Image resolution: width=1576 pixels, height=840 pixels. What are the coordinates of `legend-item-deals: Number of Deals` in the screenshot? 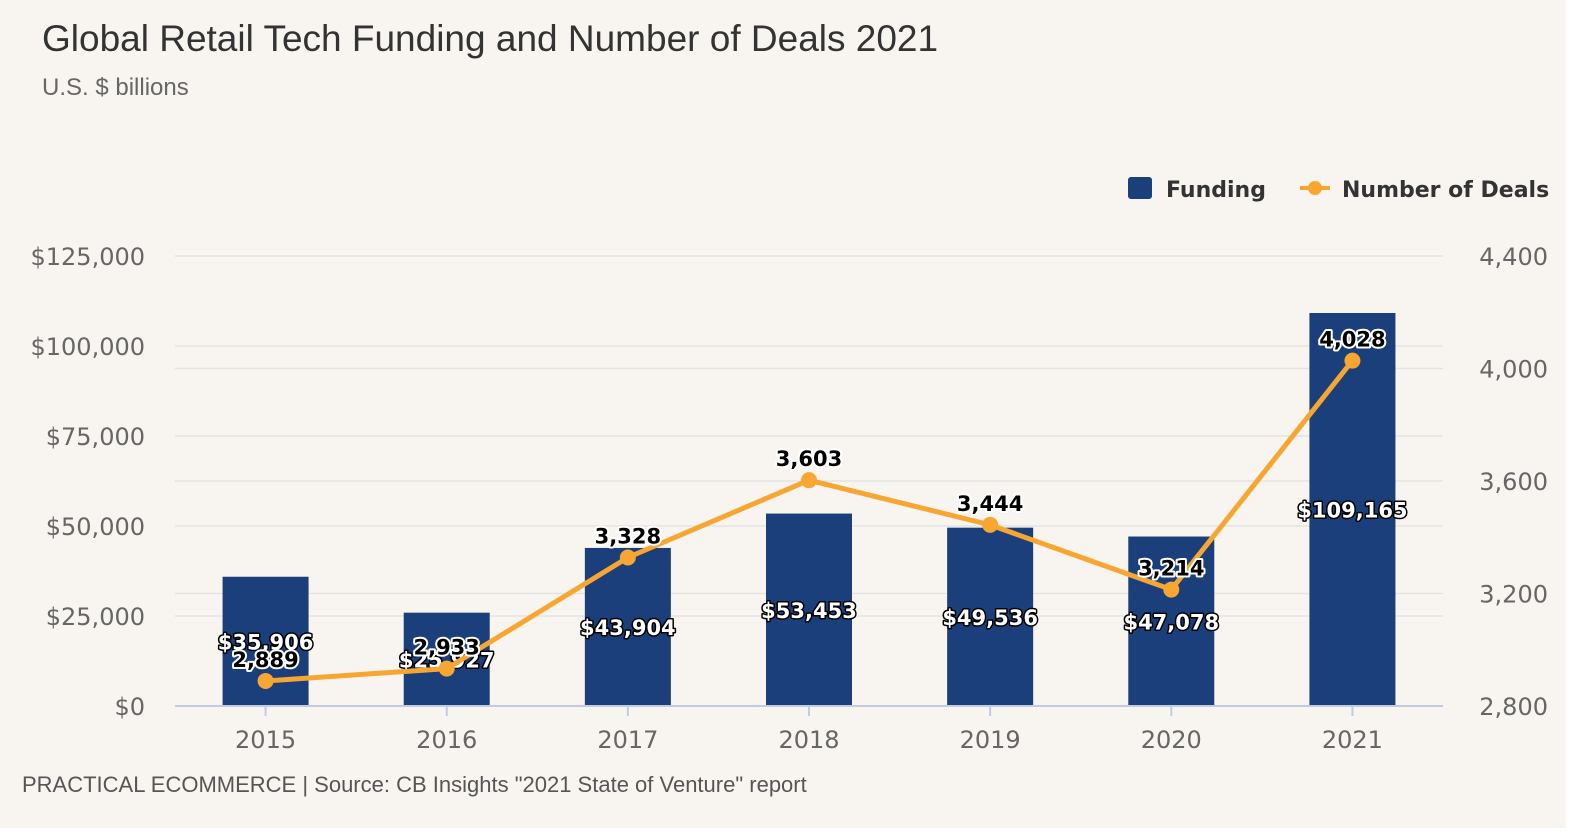 It's located at (1424, 190).